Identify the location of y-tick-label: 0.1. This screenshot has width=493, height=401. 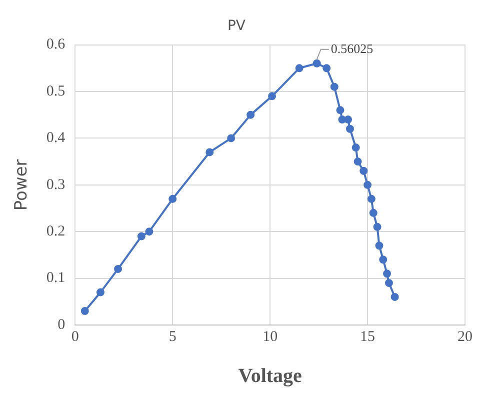
(56, 278).